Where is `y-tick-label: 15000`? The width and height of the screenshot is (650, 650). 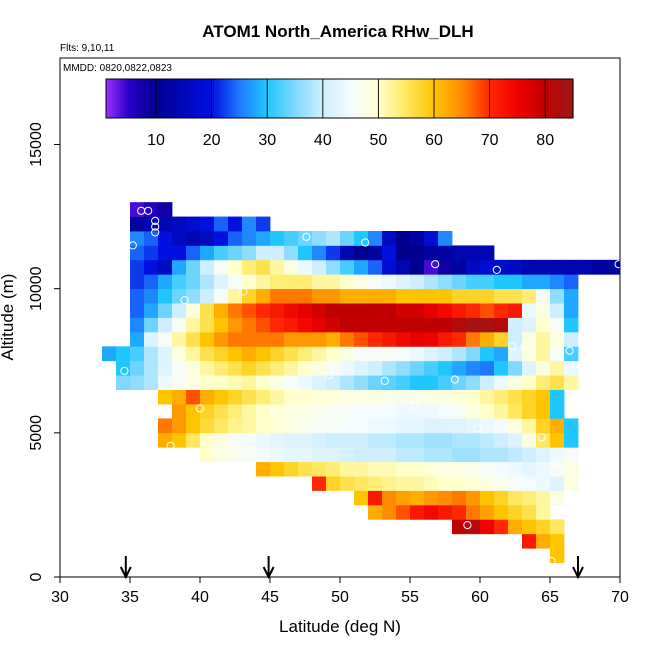 y-tick-label: 15000 is located at coordinates (36, 144).